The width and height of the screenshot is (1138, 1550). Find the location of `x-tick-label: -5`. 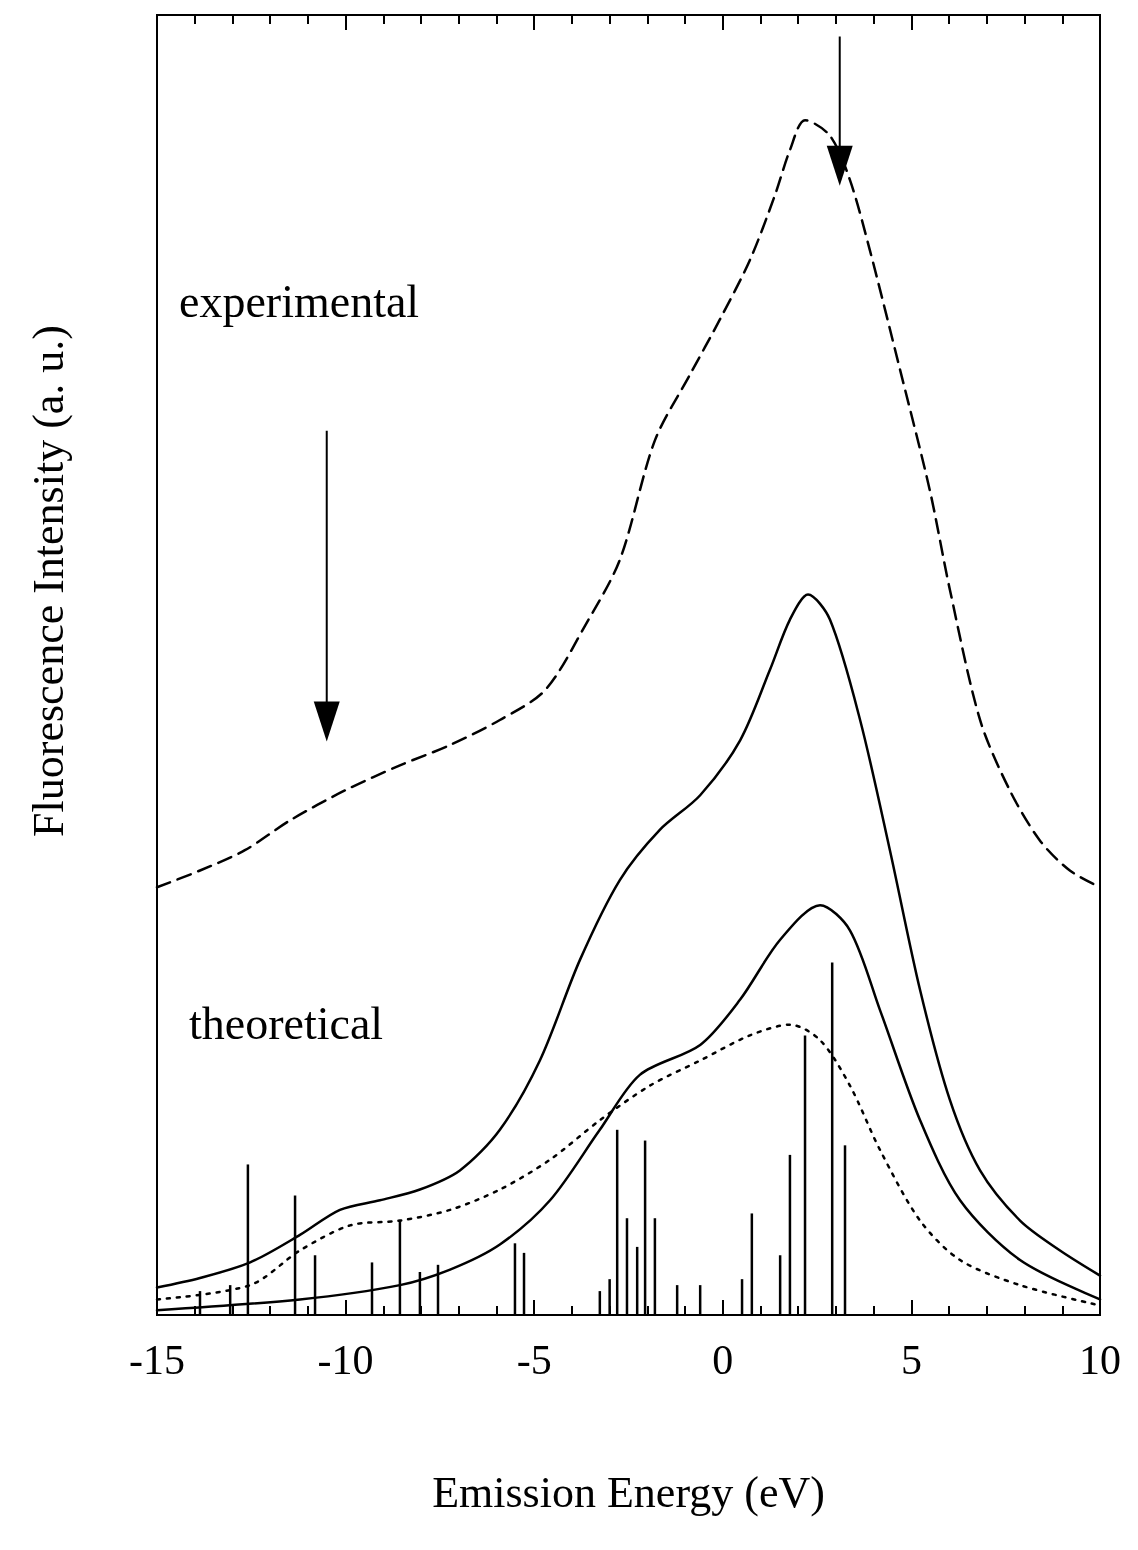

x-tick-label: -5 is located at coordinates (534, 1360).